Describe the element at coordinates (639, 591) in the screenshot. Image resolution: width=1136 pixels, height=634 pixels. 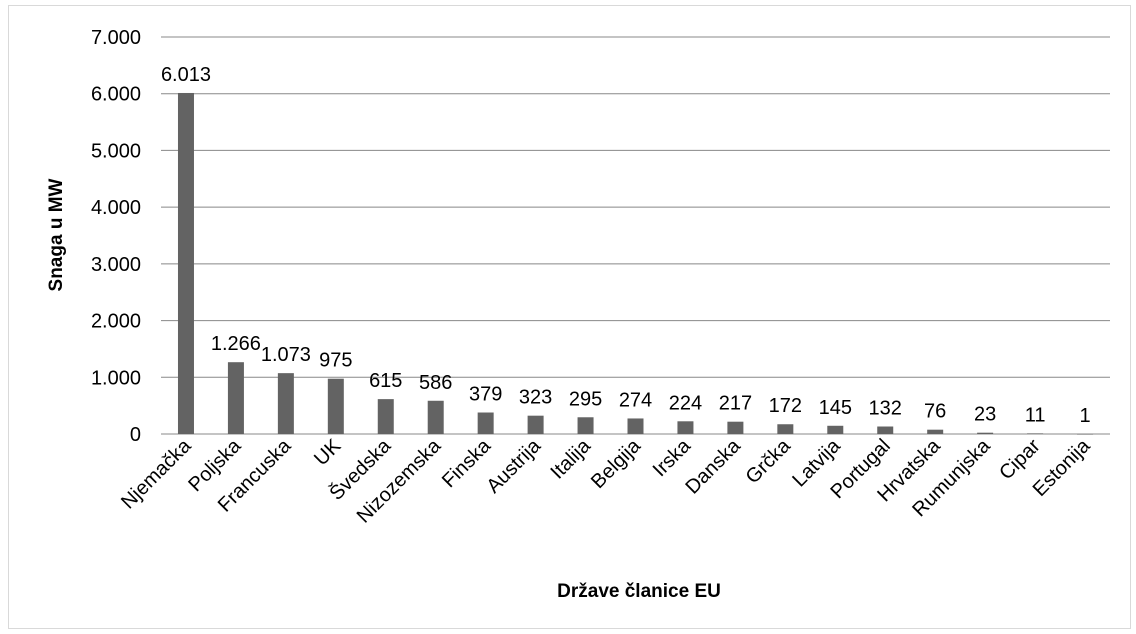
I see `x-axis-title: Države članice EU` at that location.